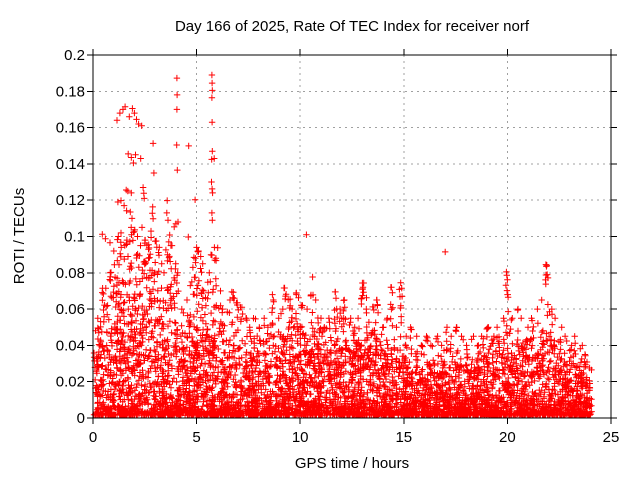 The height and width of the screenshot is (480, 640). What do you see at coordinates (611, 437) in the screenshot?
I see `x-tick-label: 25` at bounding box center [611, 437].